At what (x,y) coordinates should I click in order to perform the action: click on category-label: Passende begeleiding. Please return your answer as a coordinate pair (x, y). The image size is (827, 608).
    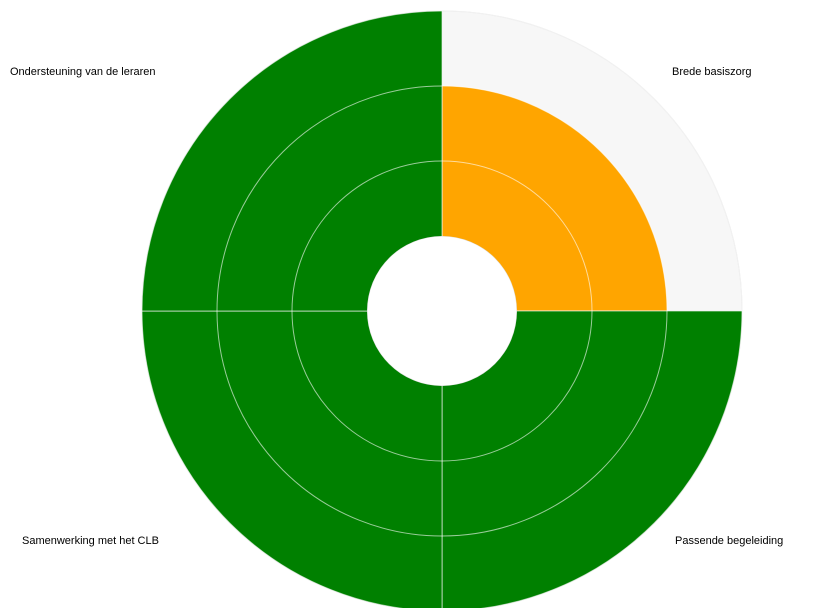
    Looking at the image, I should click on (729, 541).